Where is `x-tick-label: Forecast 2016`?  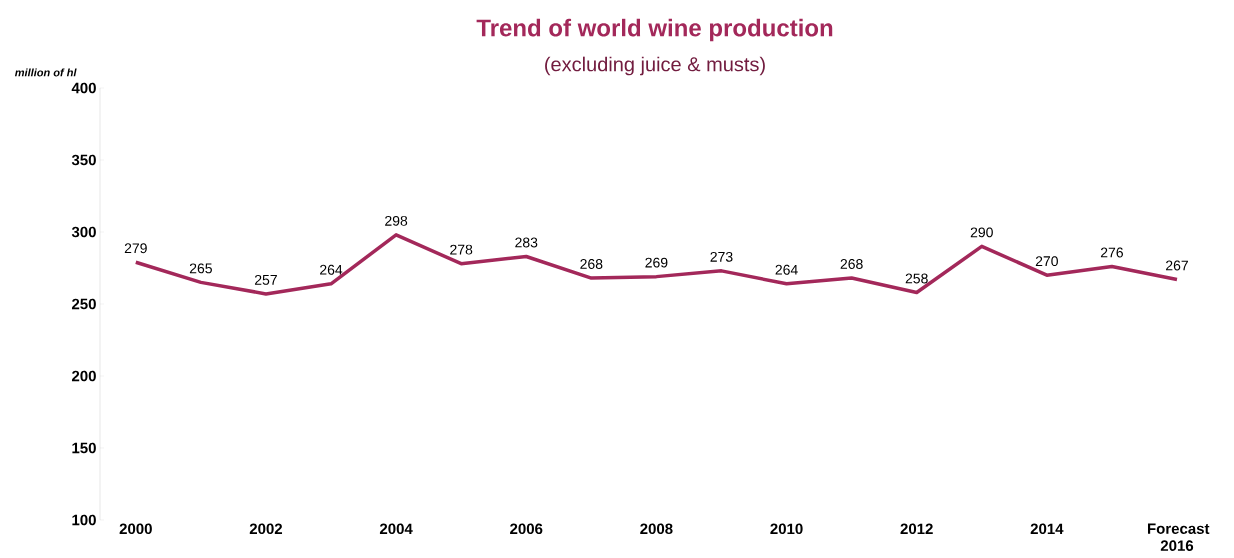
x-tick-label: Forecast 2016 is located at coordinates (1178, 537).